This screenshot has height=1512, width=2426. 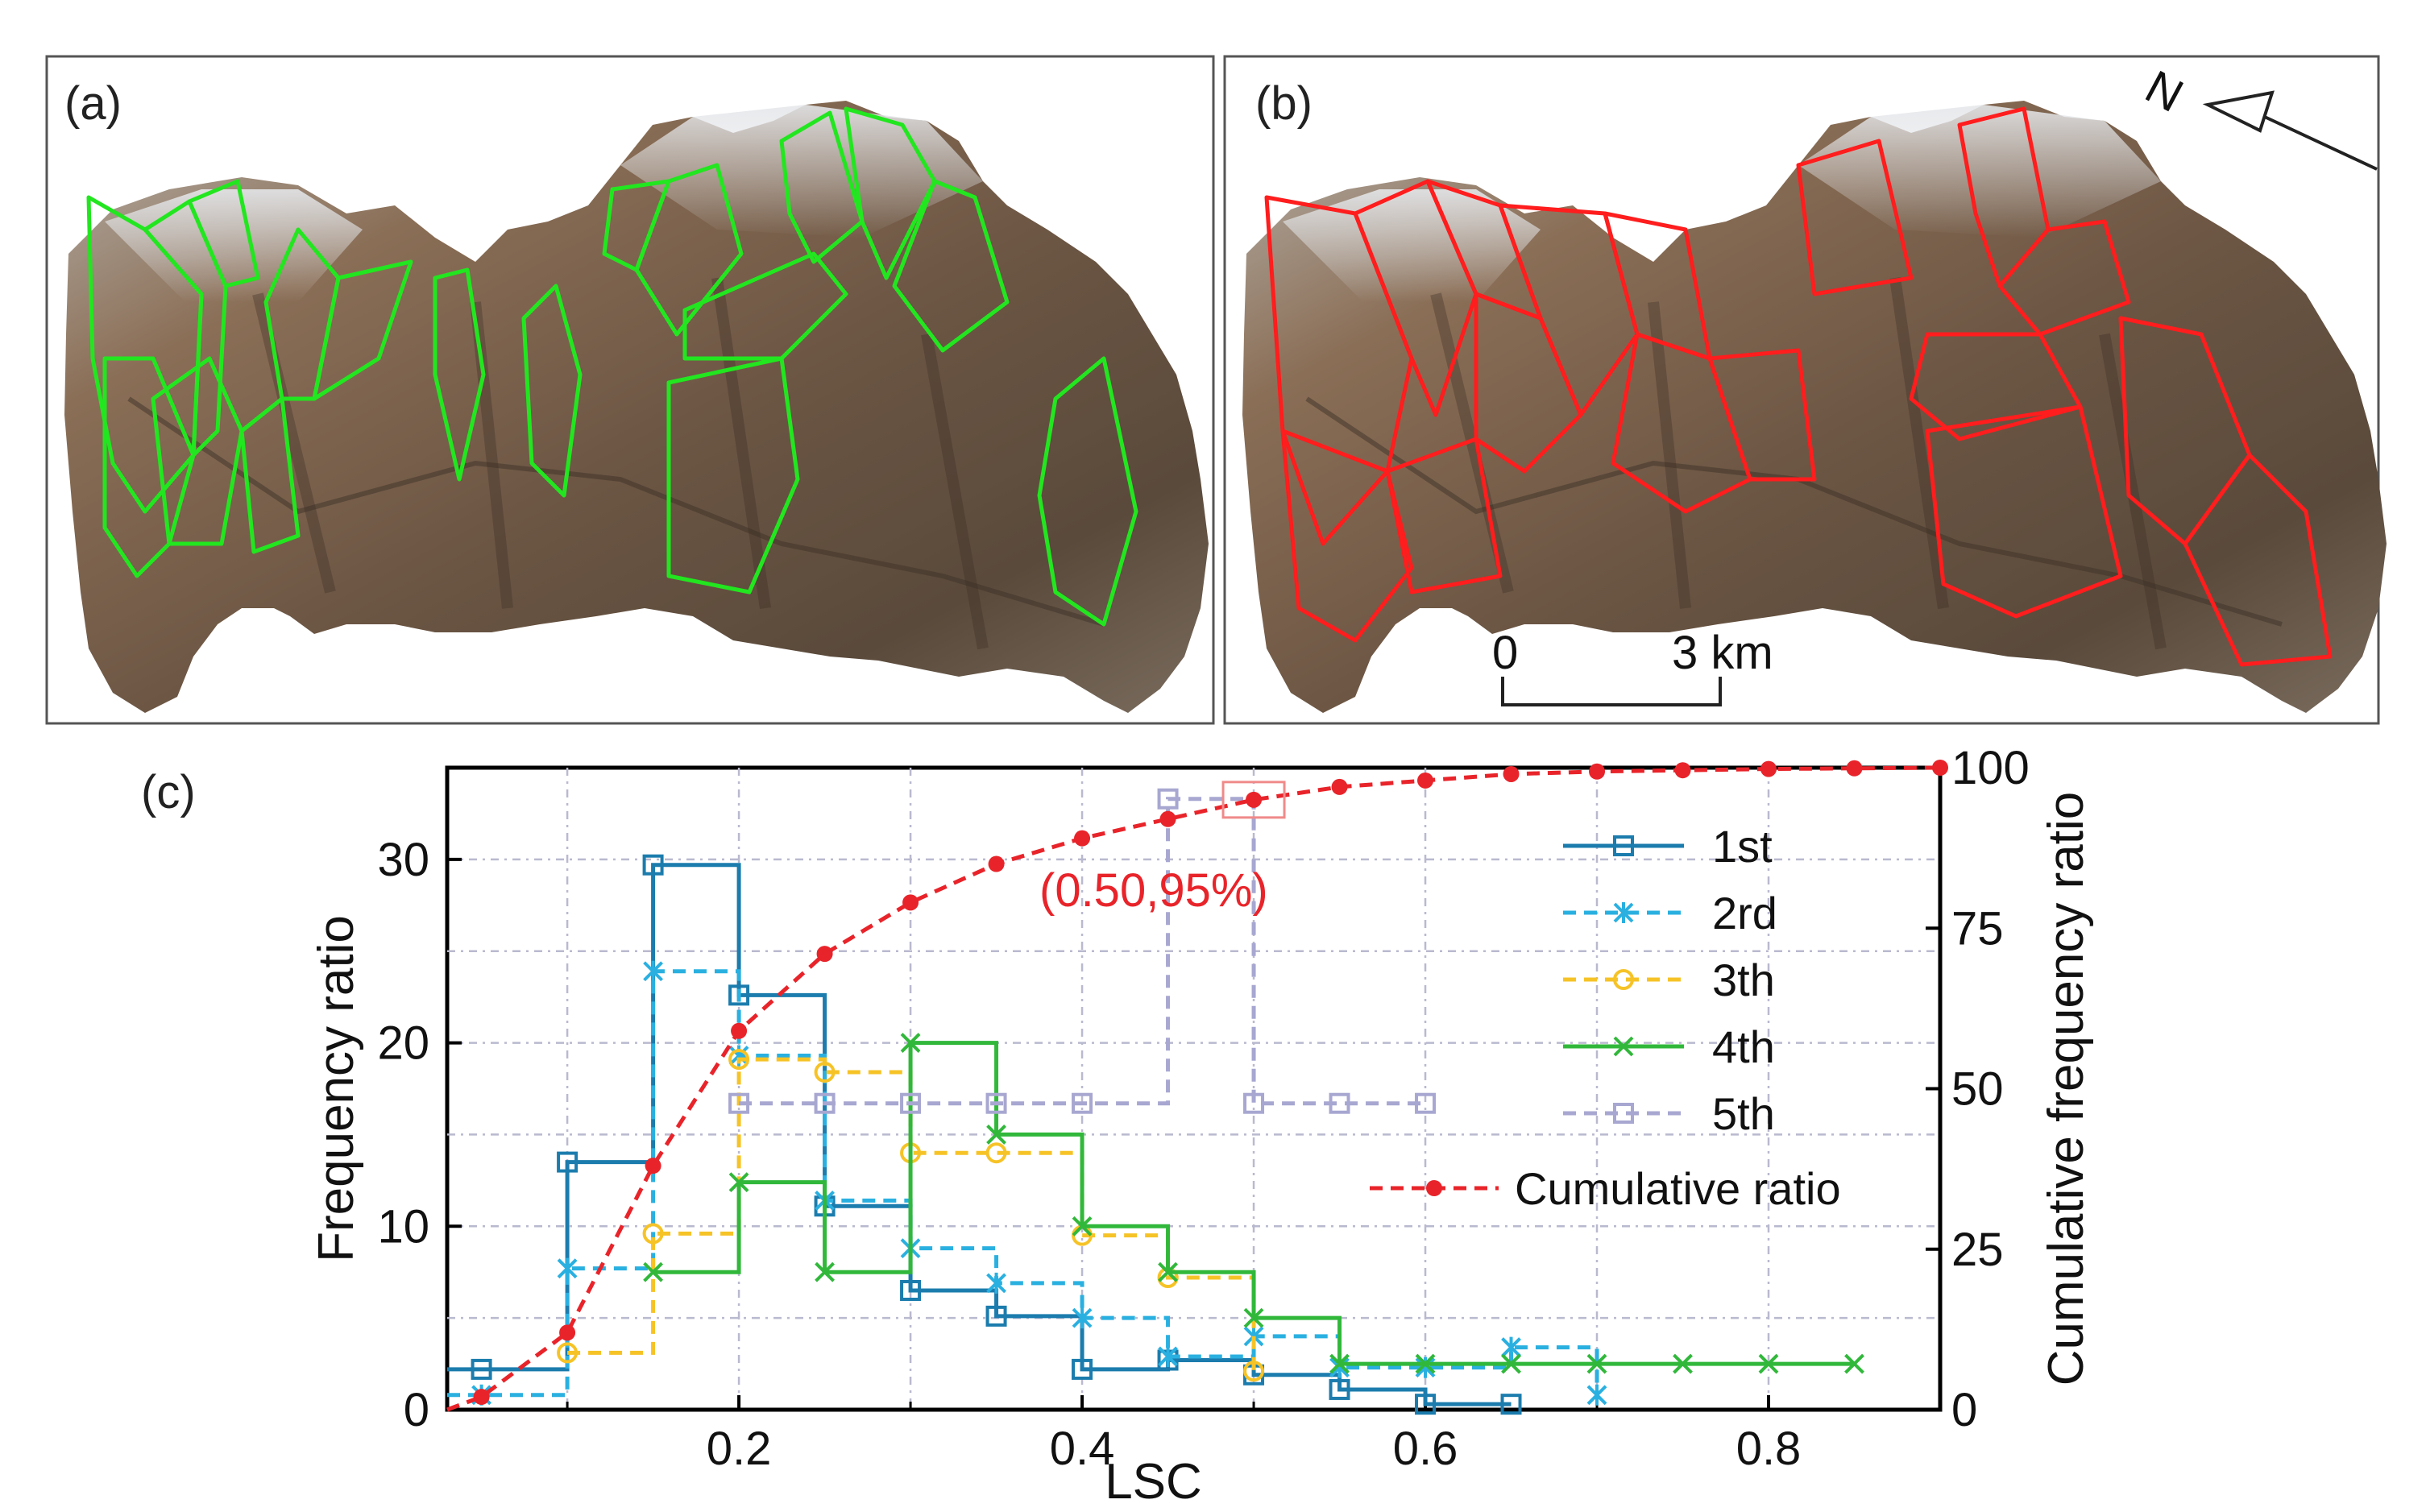 I want to click on slope-unit-outlines-a, so click(x=612, y=367).